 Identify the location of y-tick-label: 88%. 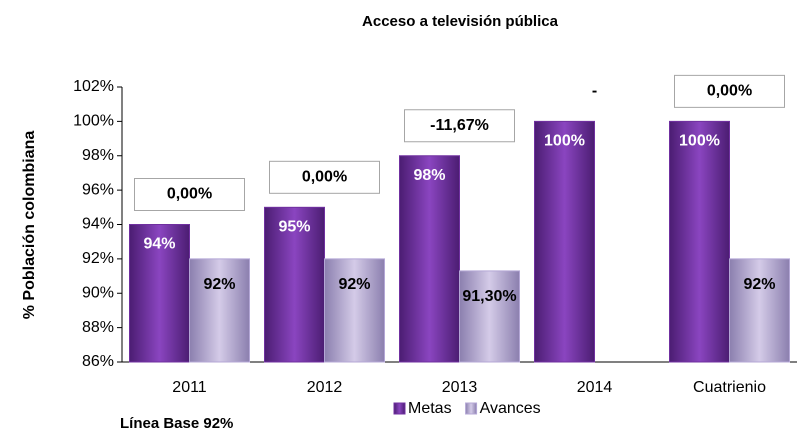
(98, 327).